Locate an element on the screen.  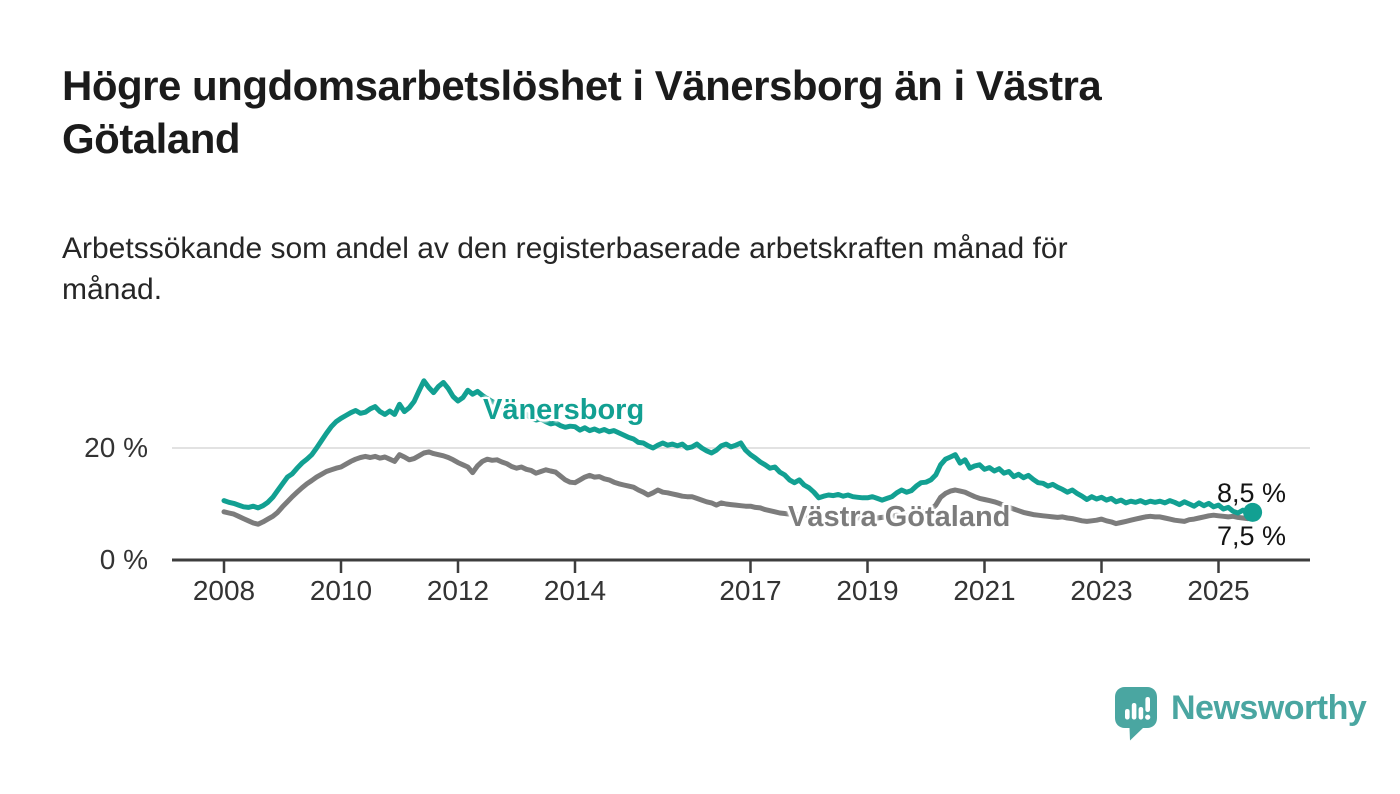
end-value-vanersborg: 8,5 % is located at coordinates (1251, 493).